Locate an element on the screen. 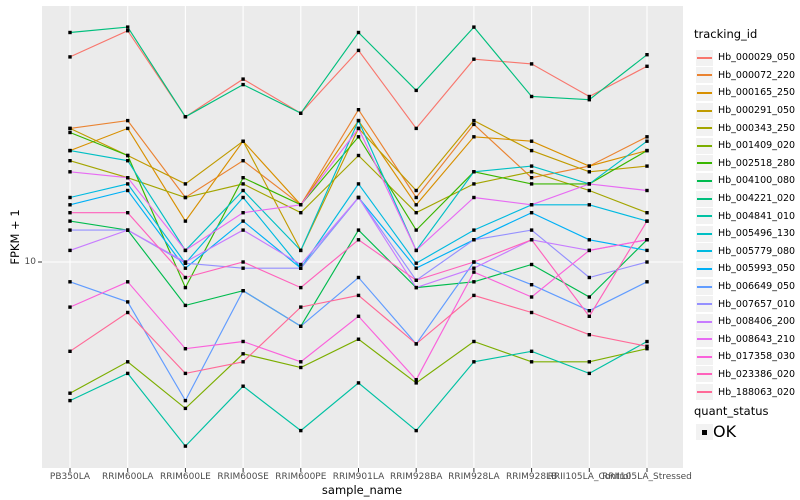 This screenshot has height=500, width=800. legend-label: Hb_000165_250 is located at coordinates (757, 93).